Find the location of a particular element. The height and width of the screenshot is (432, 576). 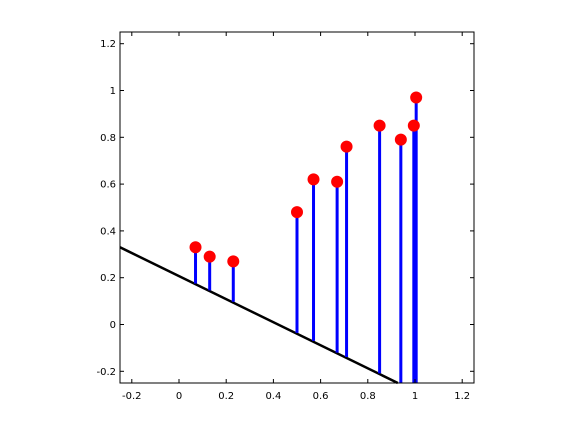

y-tick-label-6: 1 is located at coordinates (113, 91).